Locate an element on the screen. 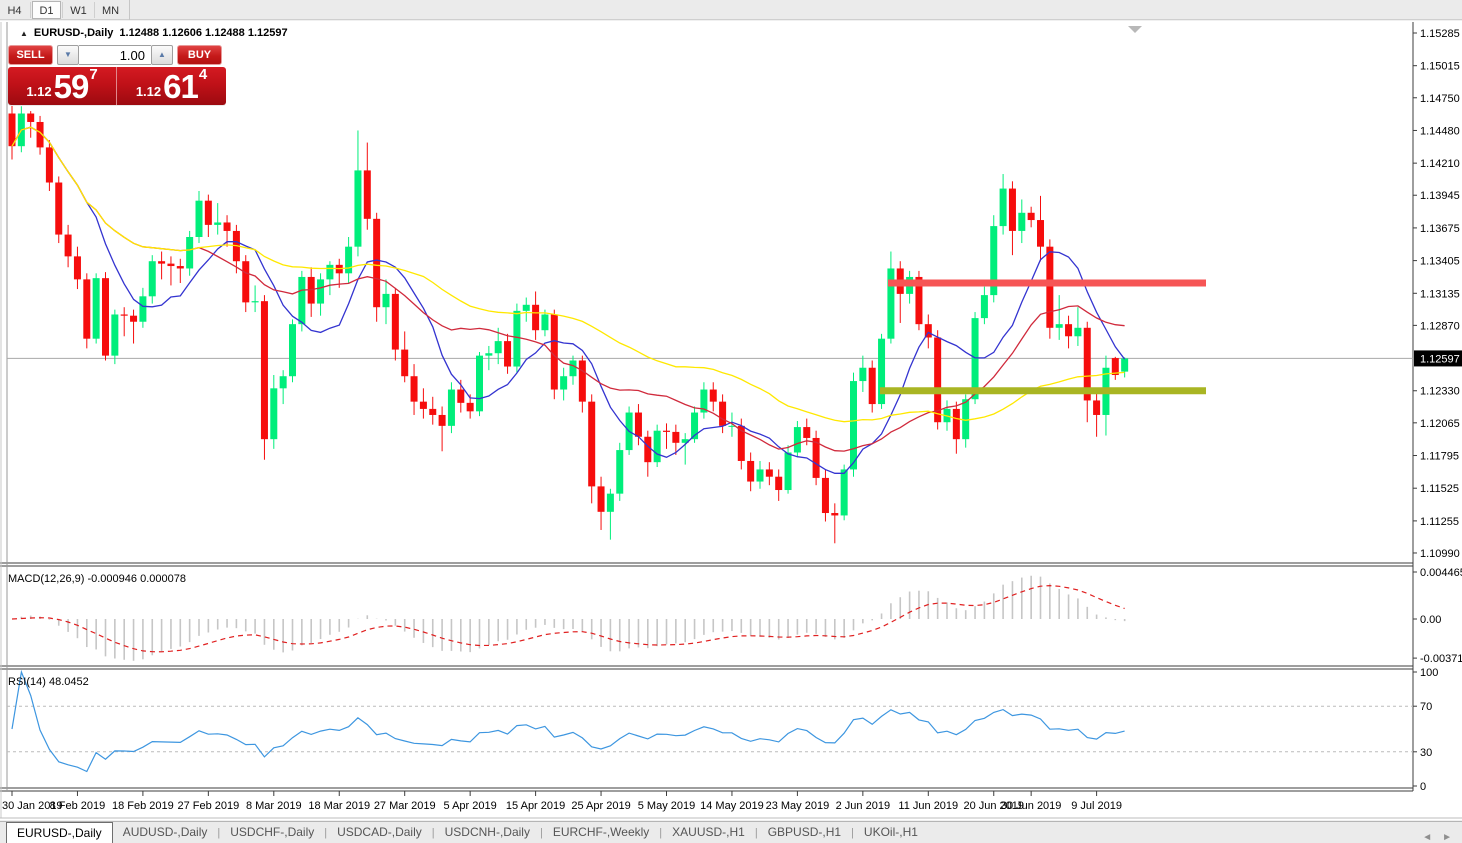  macd-pane-divider is located at coordinates (706, 563).